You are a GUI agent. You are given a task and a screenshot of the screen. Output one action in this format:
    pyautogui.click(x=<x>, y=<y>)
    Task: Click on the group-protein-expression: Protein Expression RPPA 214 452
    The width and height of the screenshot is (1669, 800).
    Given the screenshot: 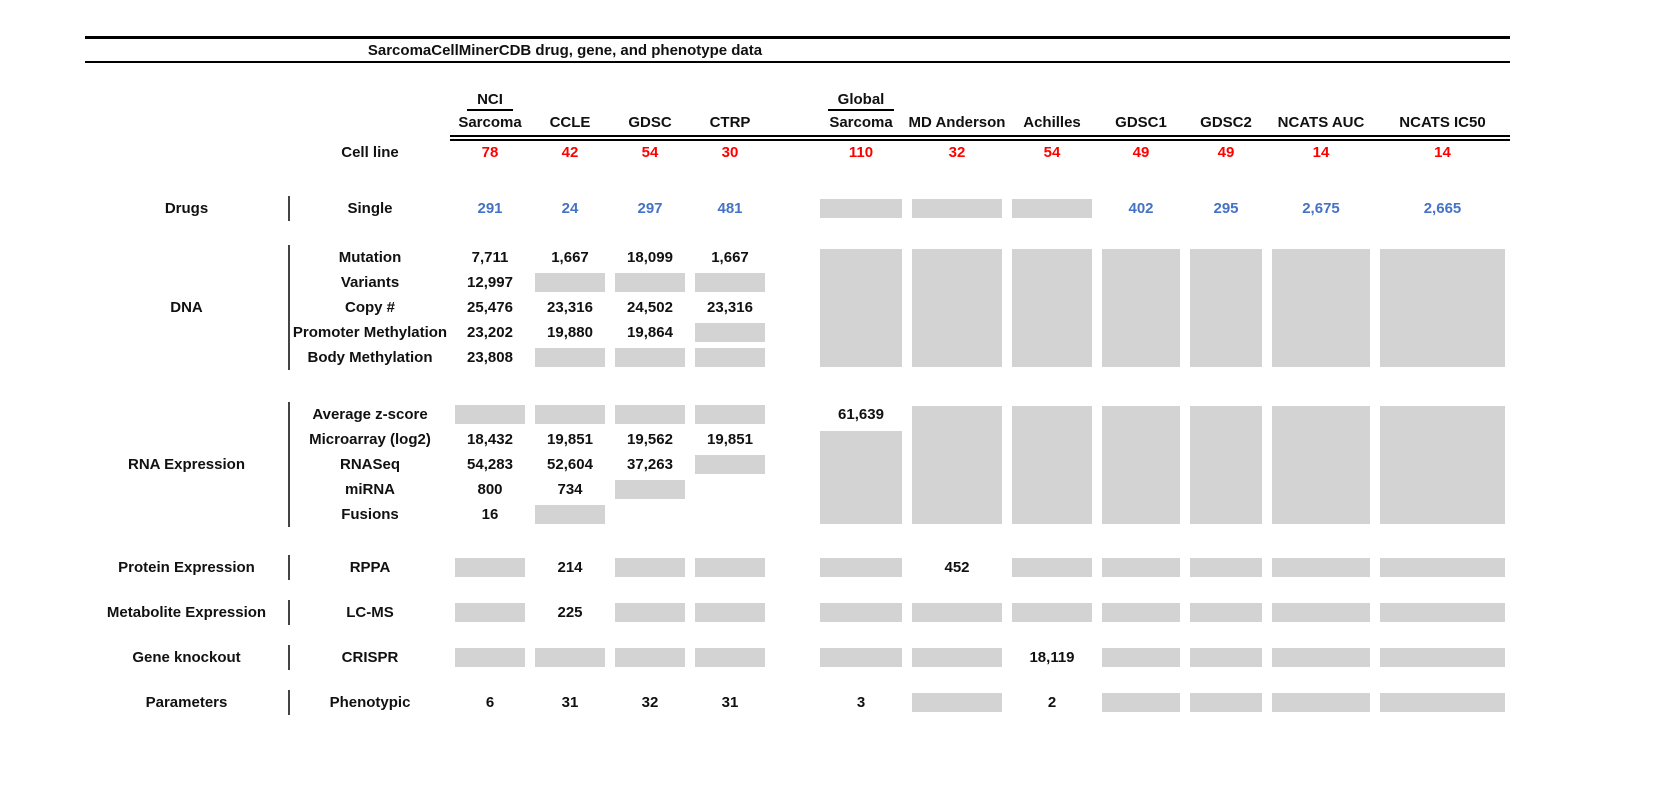 What is the action you would take?
    pyautogui.click(x=797, y=567)
    